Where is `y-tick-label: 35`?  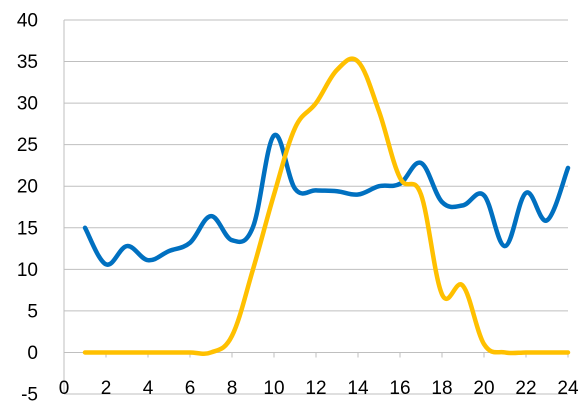 y-tick-label: 35 is located at coordinates (27, 62).